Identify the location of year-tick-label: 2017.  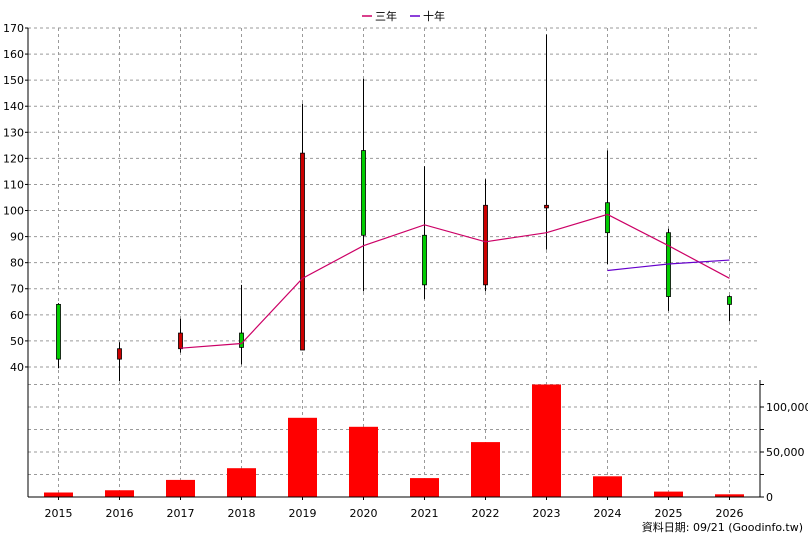
(181, 513).